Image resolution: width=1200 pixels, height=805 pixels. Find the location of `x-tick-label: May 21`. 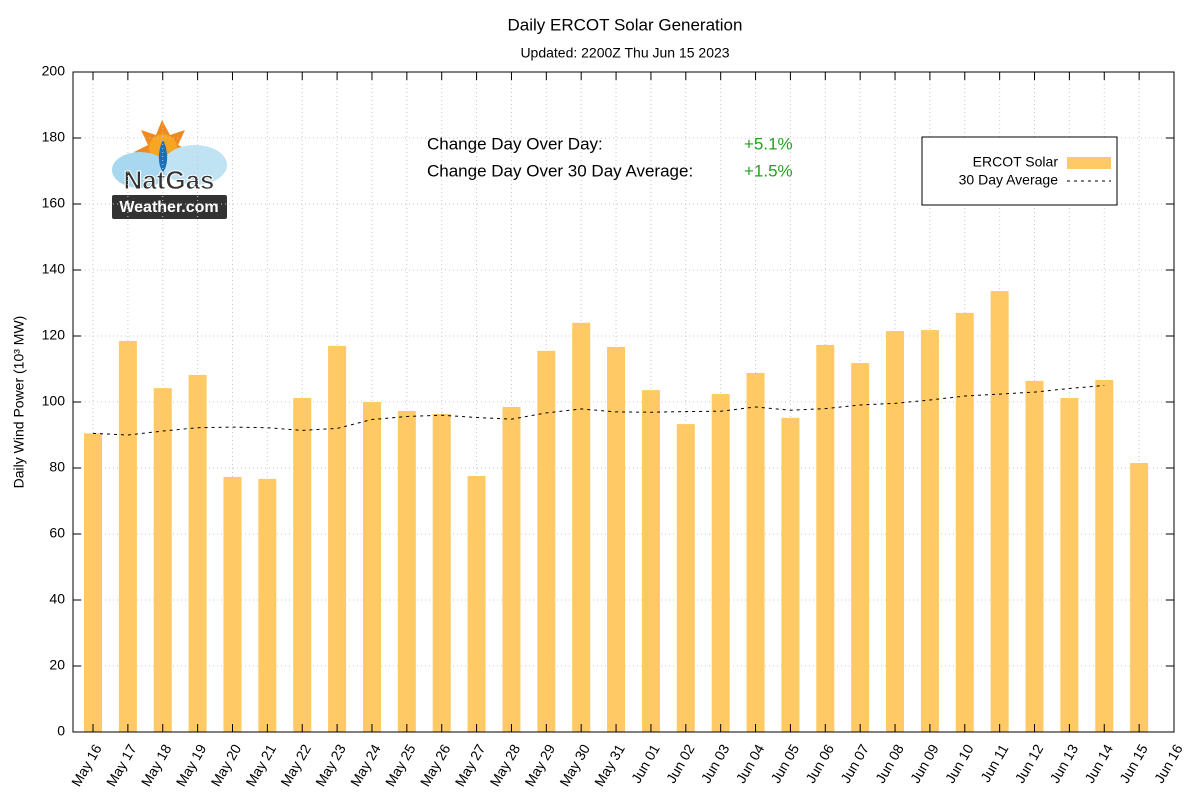

x-tick-label: May 21 is located at coordinates (260, 765).